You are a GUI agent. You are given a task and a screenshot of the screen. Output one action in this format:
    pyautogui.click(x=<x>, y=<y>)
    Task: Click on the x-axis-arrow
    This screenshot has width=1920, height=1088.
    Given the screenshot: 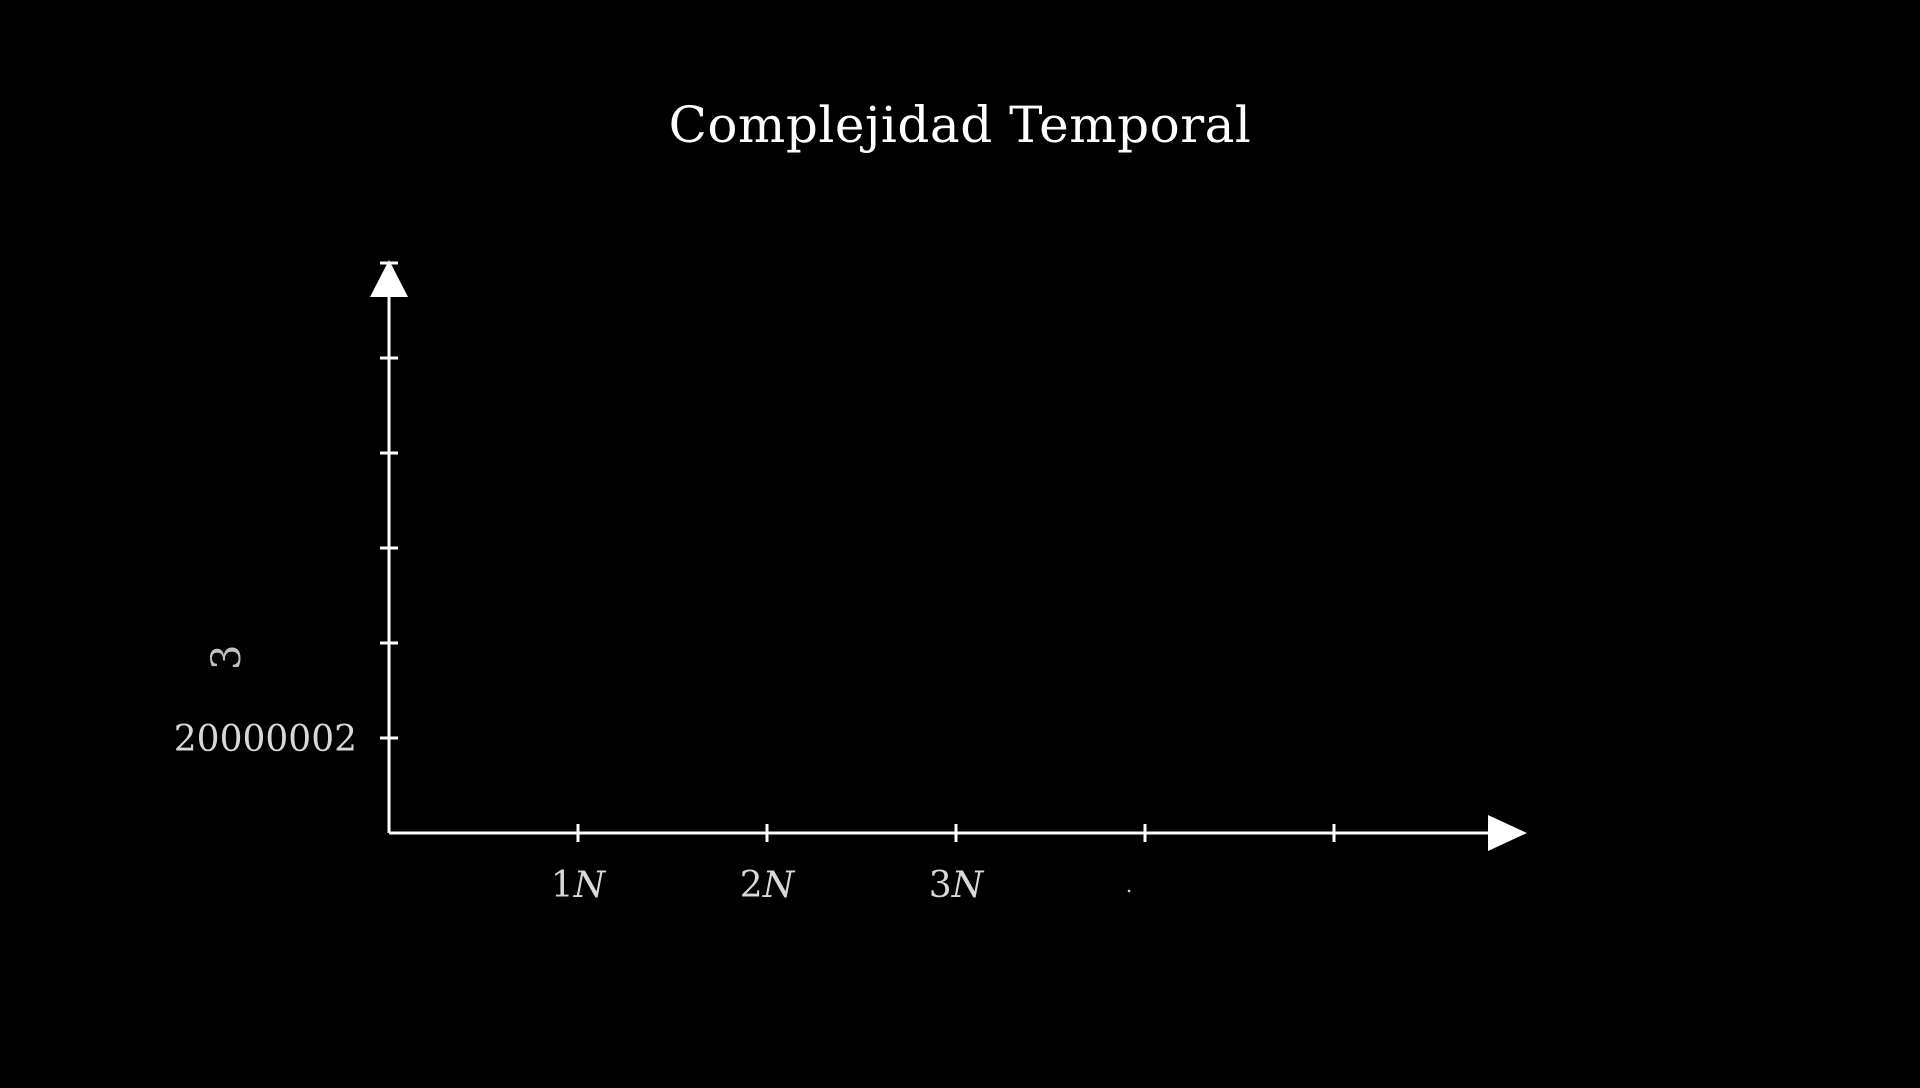 What is the action you would take?
    pyautogui.click(x=1507, y=833)
    